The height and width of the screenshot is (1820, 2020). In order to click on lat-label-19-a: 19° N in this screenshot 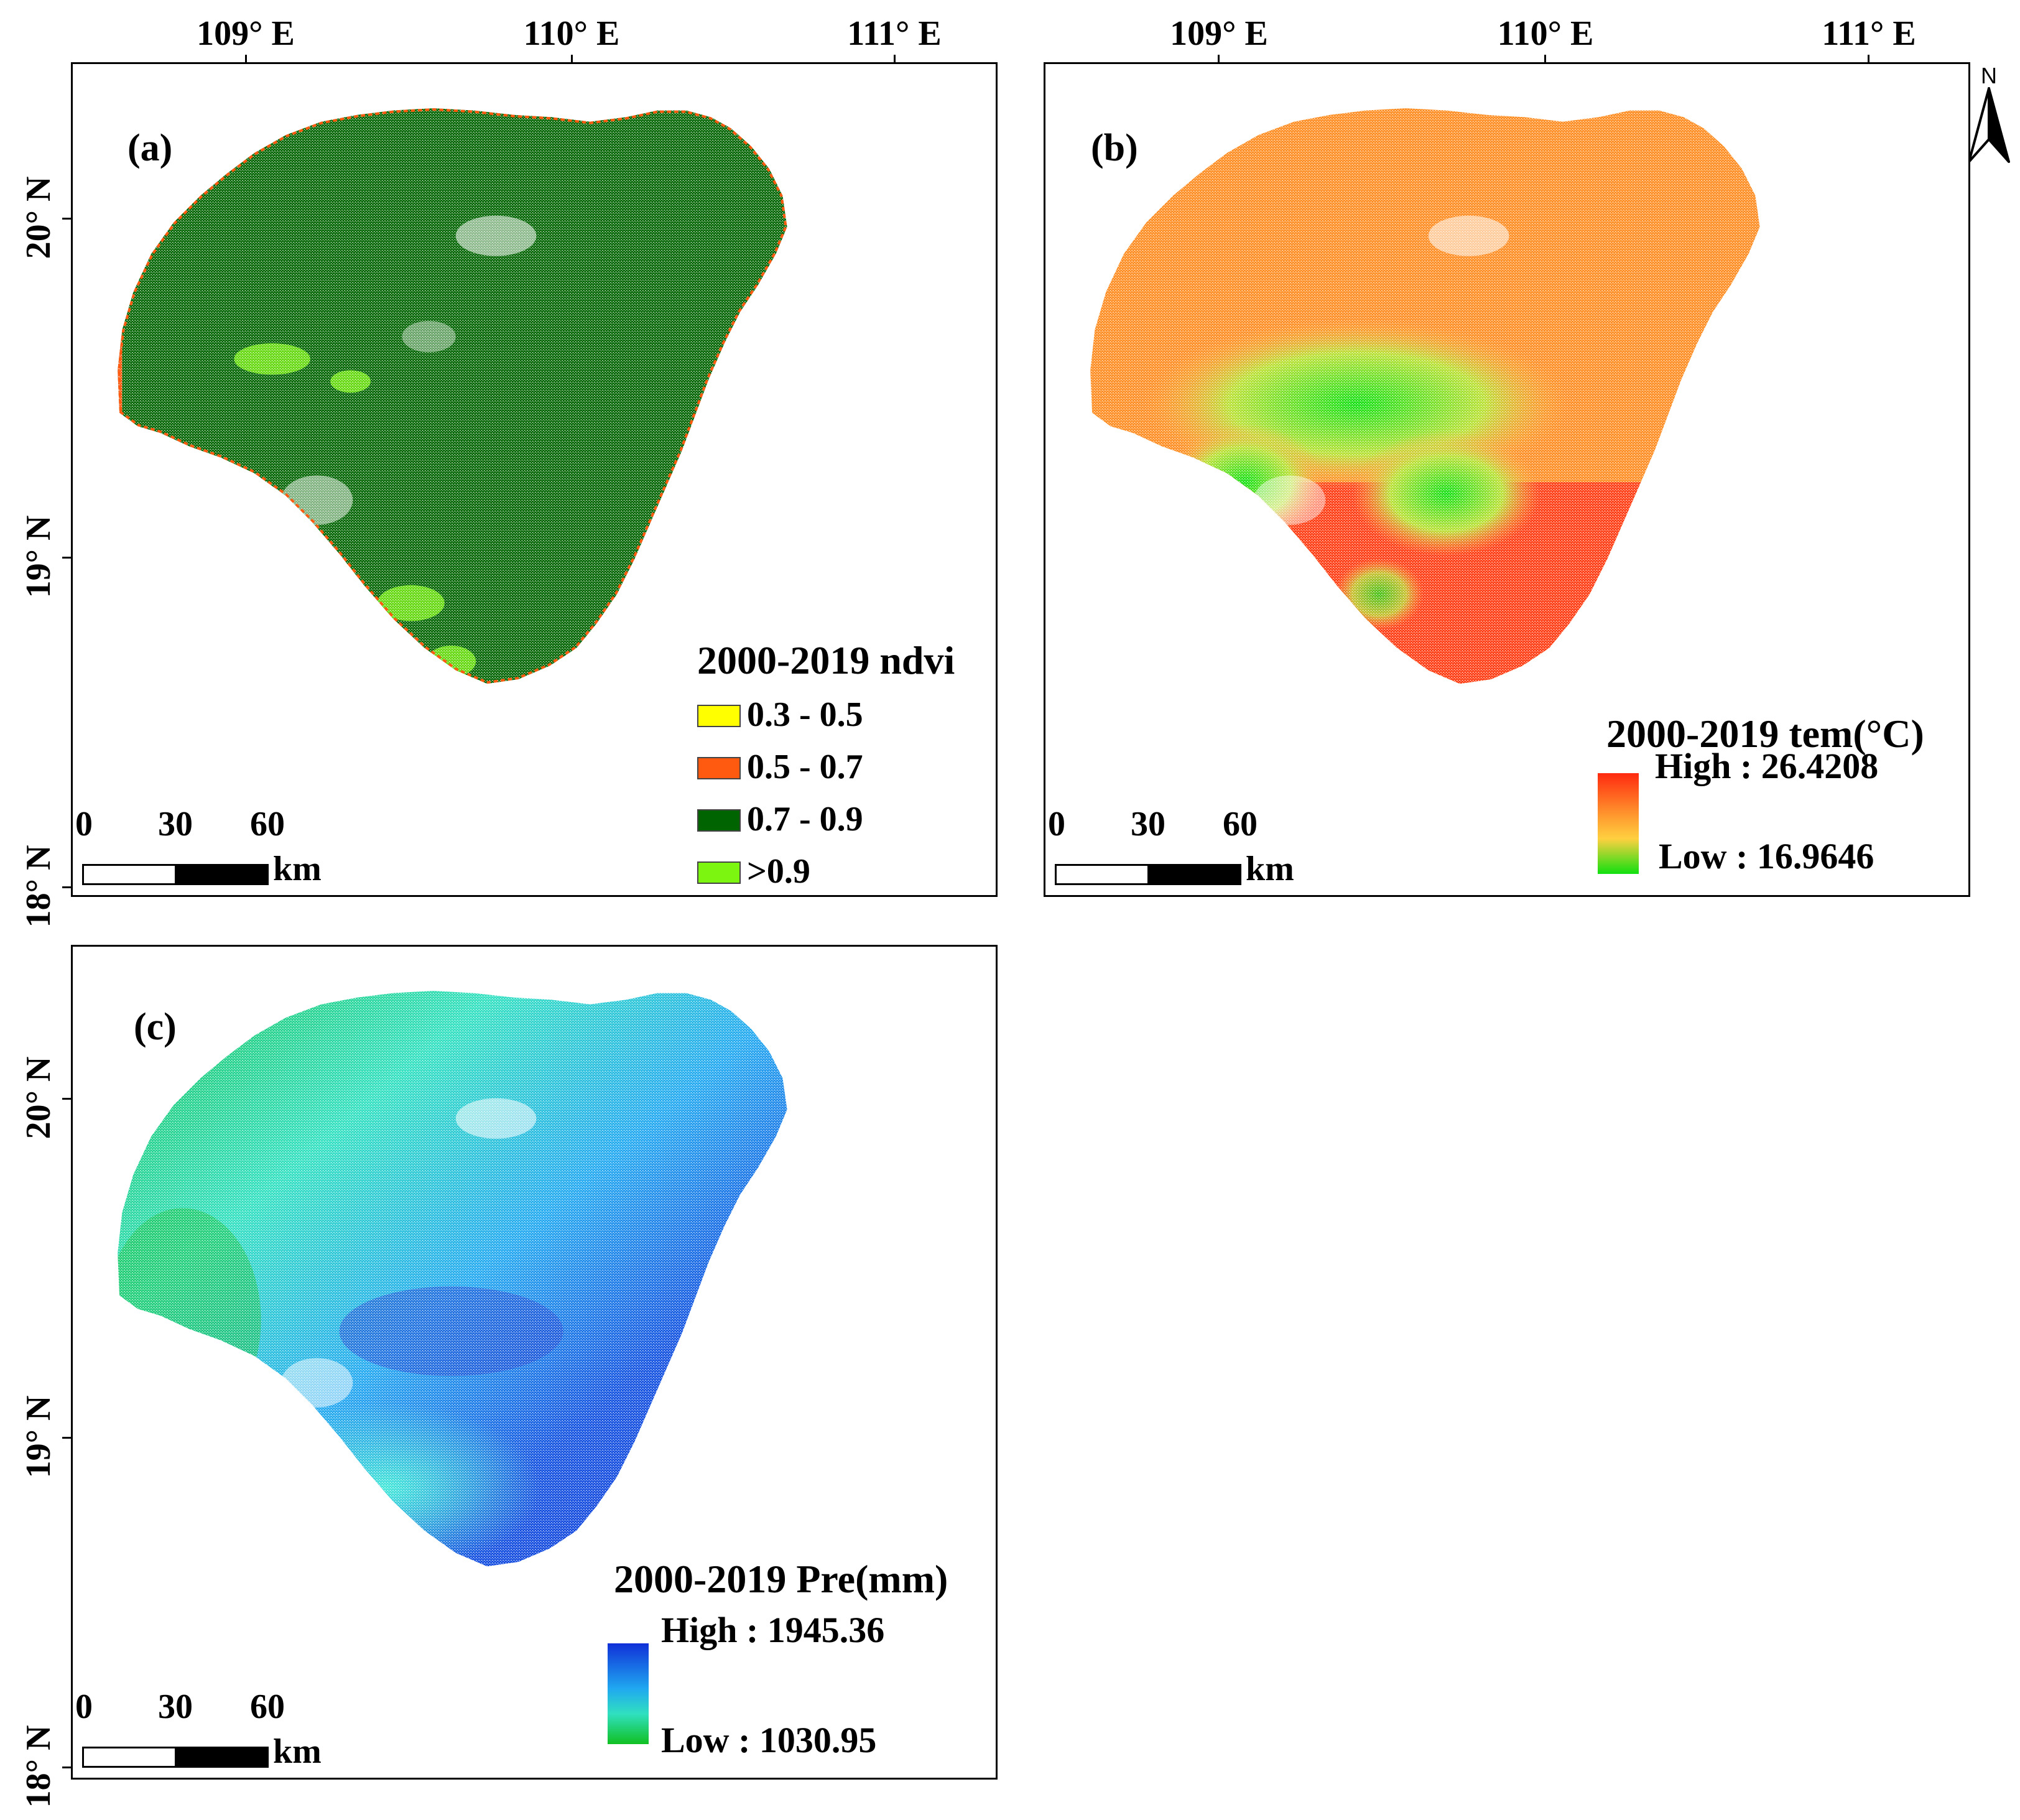, I will do `click(39, 556)`.